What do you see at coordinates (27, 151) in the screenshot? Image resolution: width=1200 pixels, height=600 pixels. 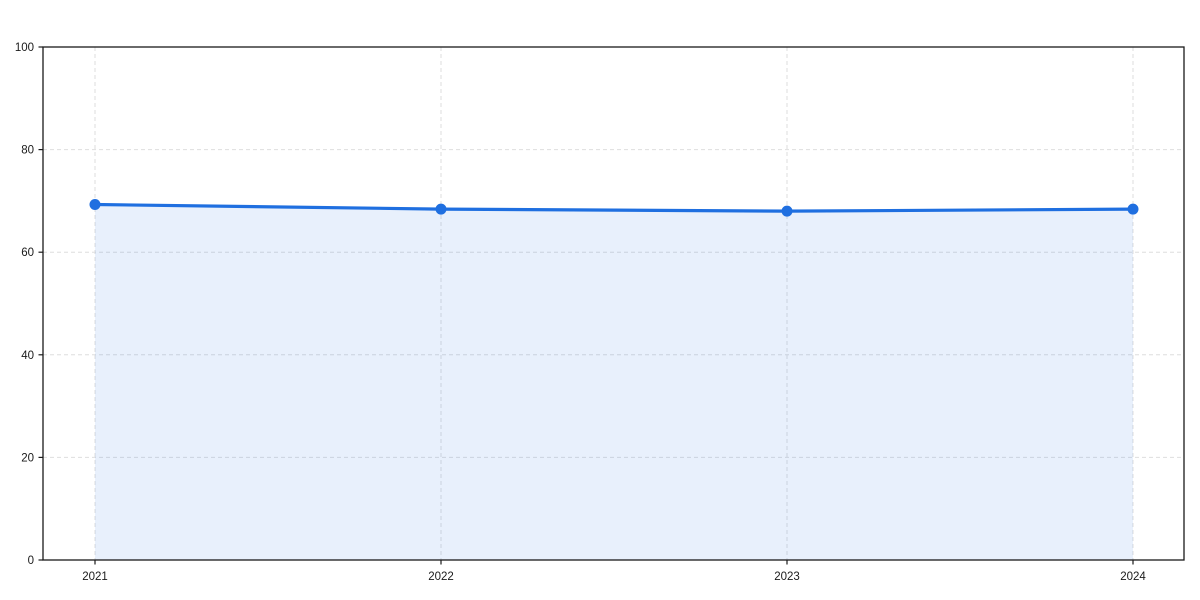 I see `y-tick-label: 80` at bounding box center [27, 151].